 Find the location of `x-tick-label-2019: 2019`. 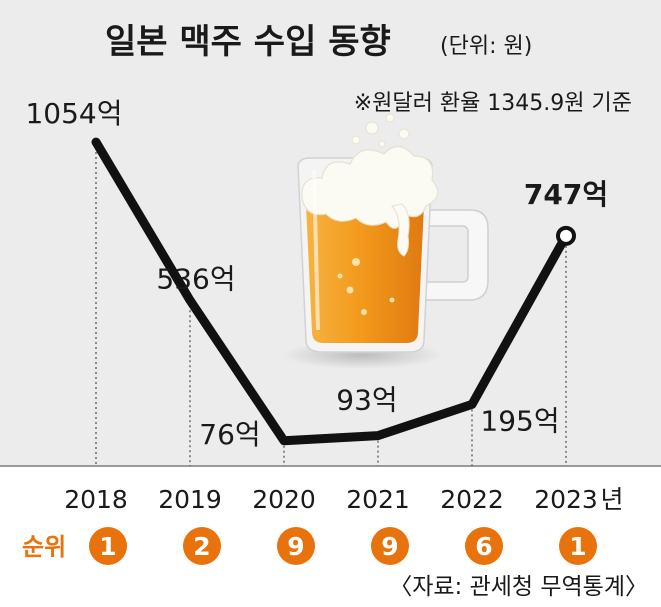

x-tick-label-2019: 2019 is located at coordinates (190, 499).